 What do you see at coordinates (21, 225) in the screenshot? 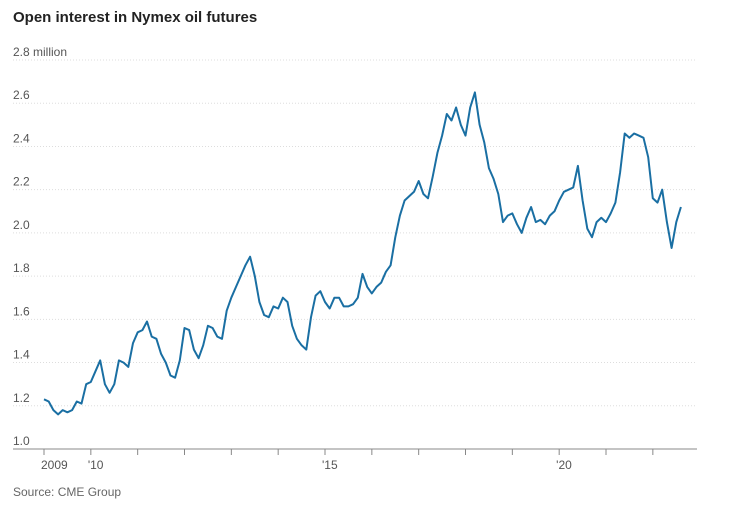
I see `y-tick-label: 2.0` at bounding box center [21, 225].